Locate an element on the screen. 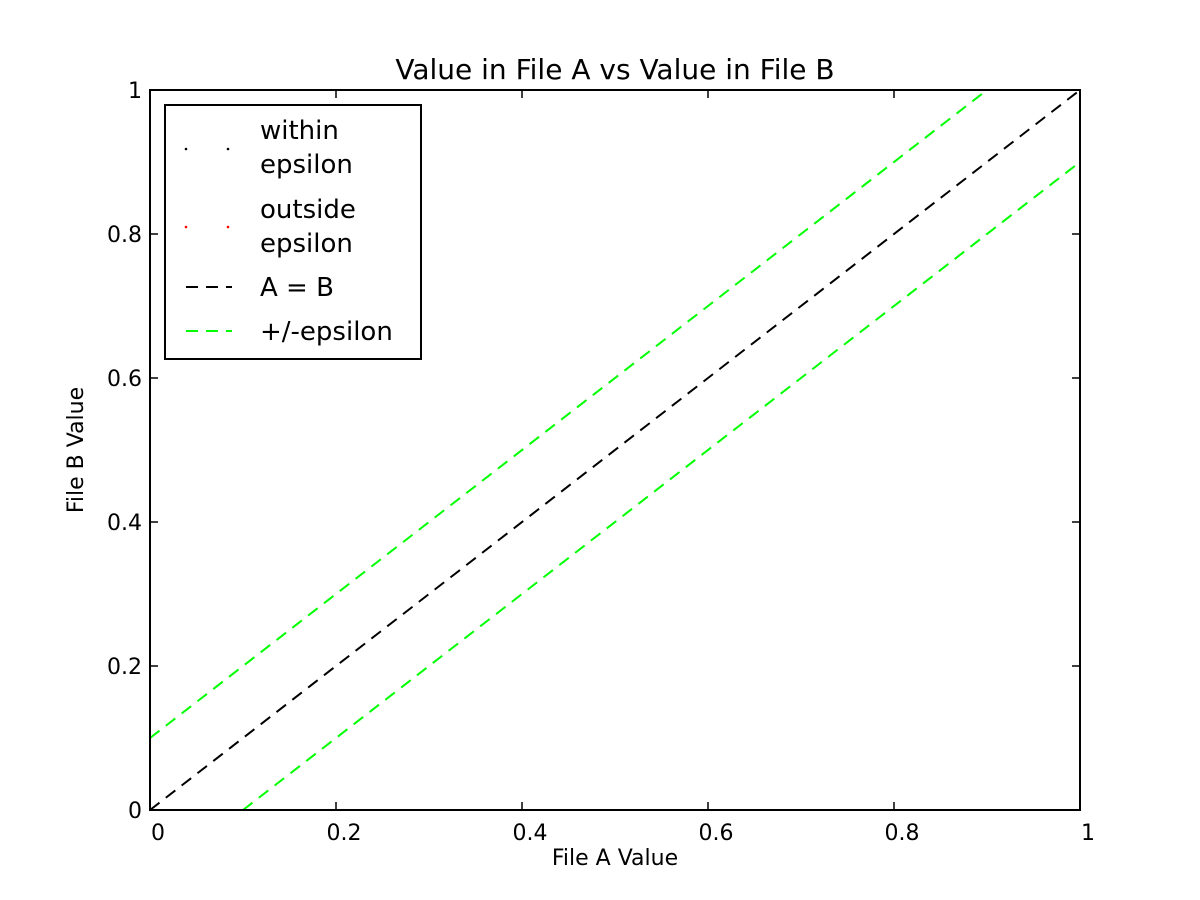 The image size is (1200, 900). x-tick-label: 0.8 is located at coordinates (902, 833).